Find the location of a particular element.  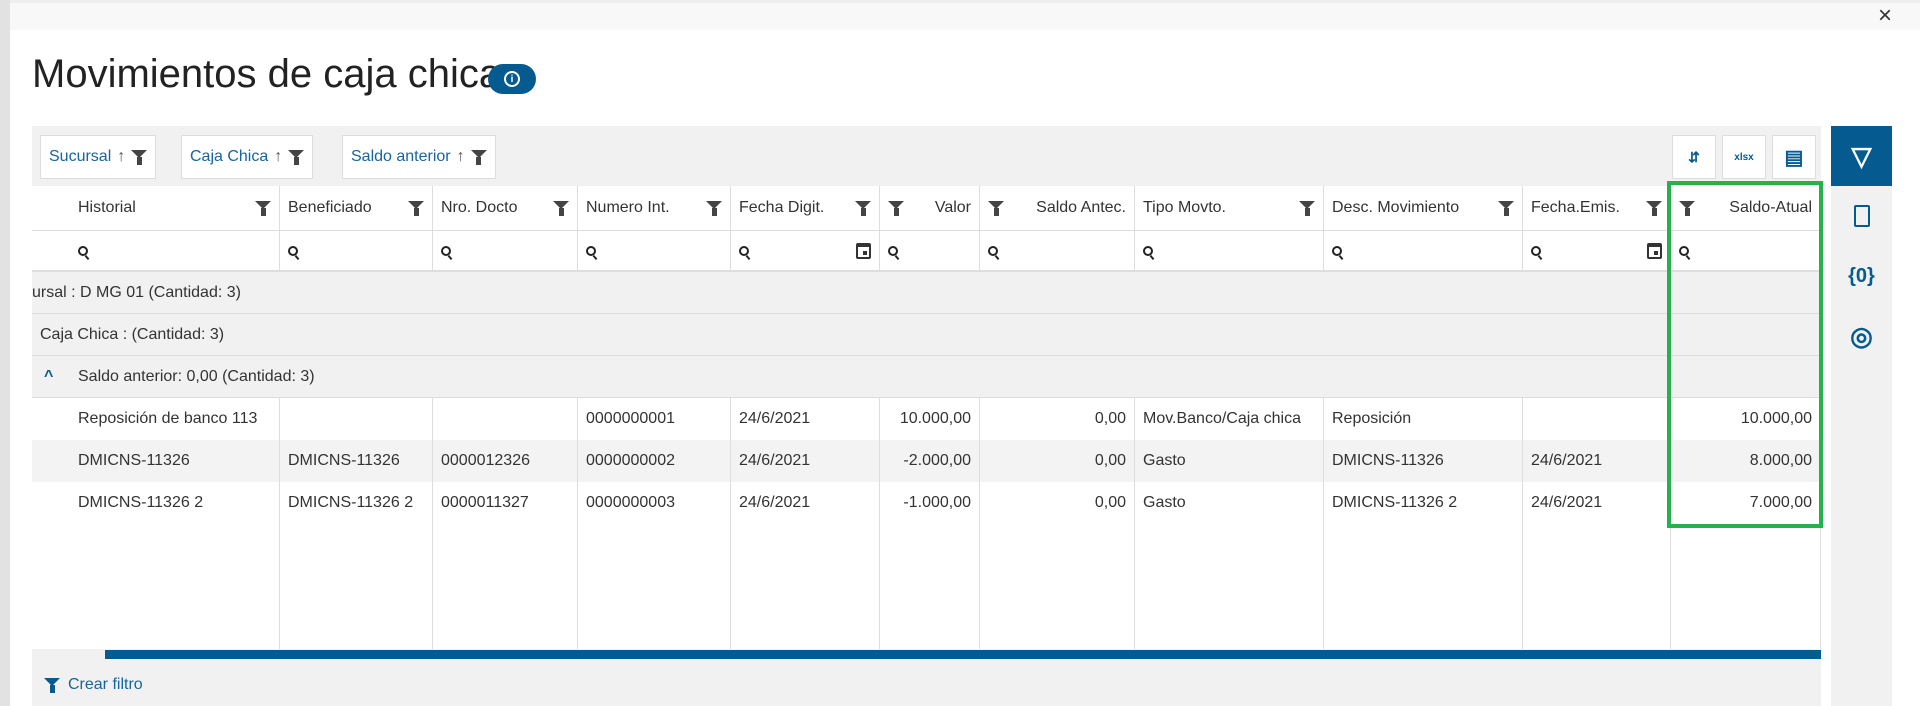

table-cell: Mov.Banco/Caja chica is located at coordinates (1229, 419).